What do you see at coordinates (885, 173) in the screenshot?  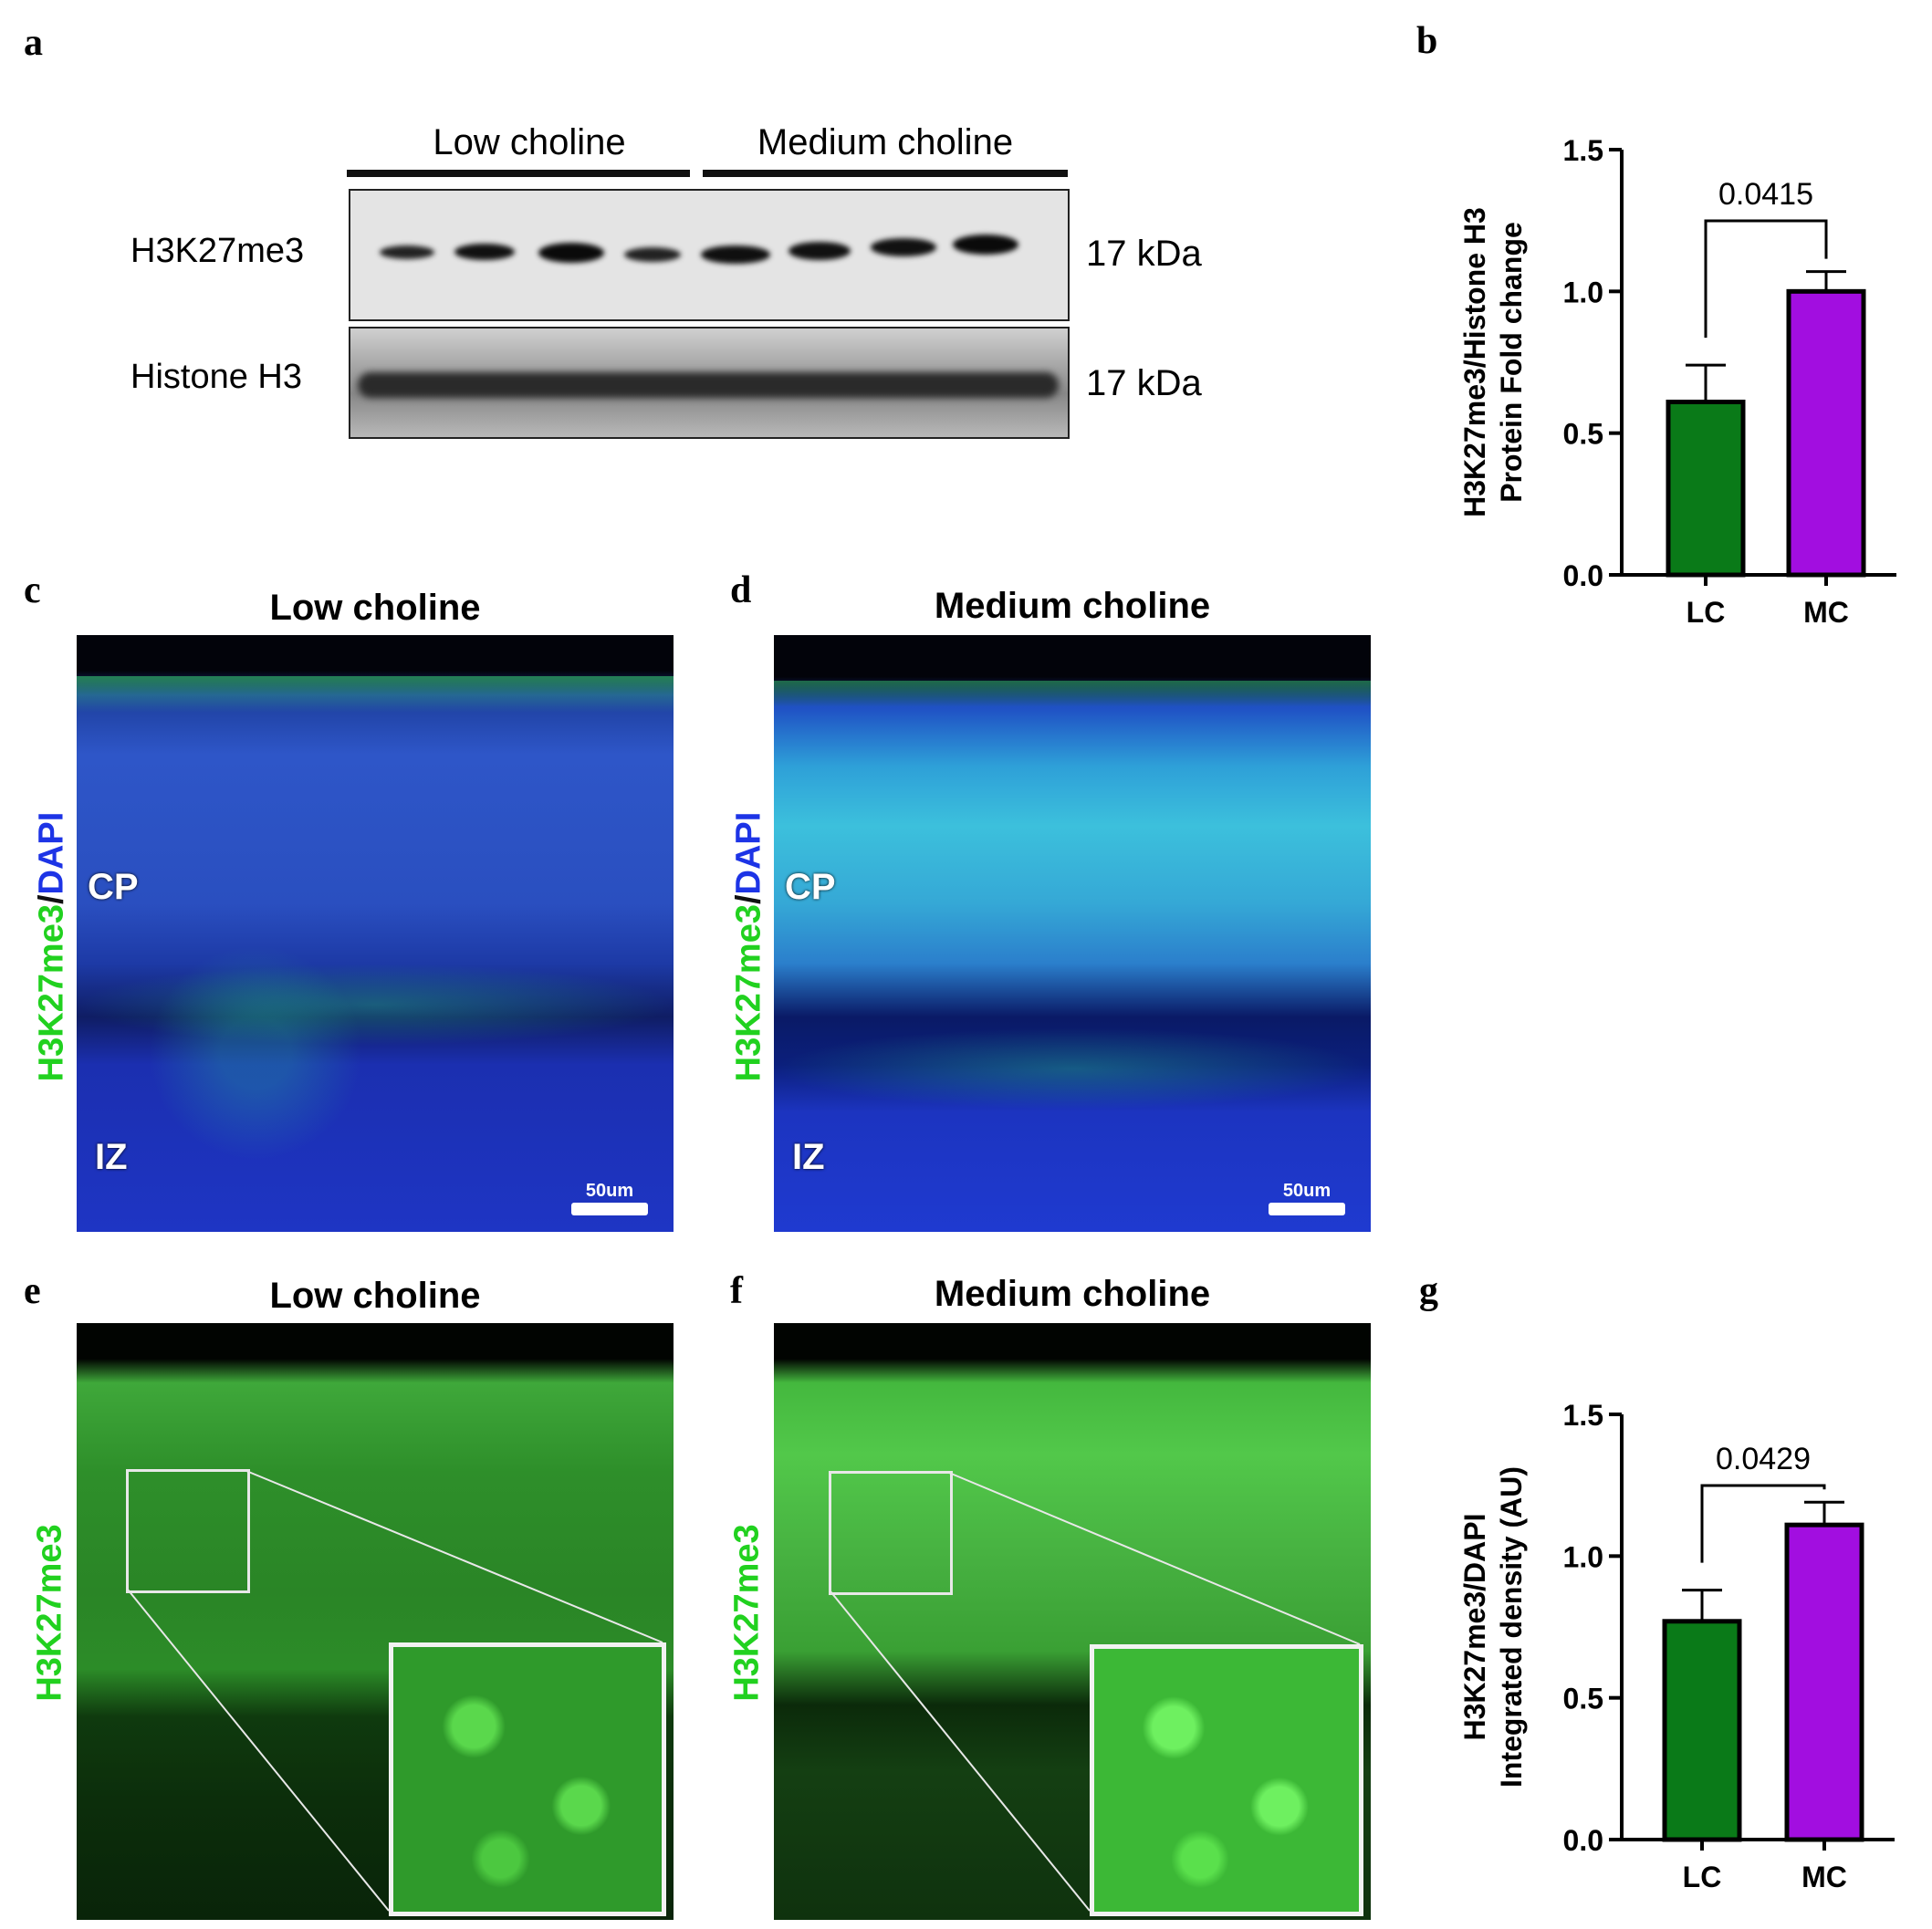 I see `group-bar-medium` at bounding box center [885, 173].